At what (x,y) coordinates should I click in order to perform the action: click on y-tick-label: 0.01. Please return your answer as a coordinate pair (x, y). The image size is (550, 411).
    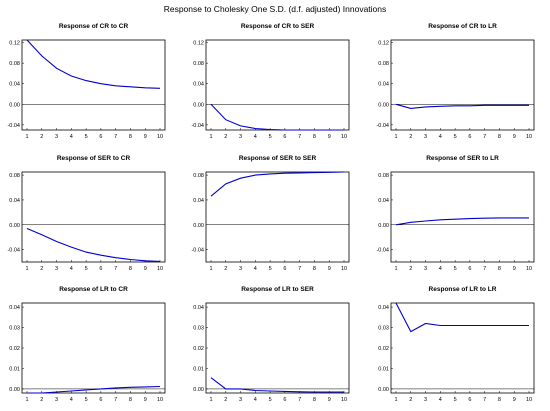
    Looking at the image, I should click on (198, 369).